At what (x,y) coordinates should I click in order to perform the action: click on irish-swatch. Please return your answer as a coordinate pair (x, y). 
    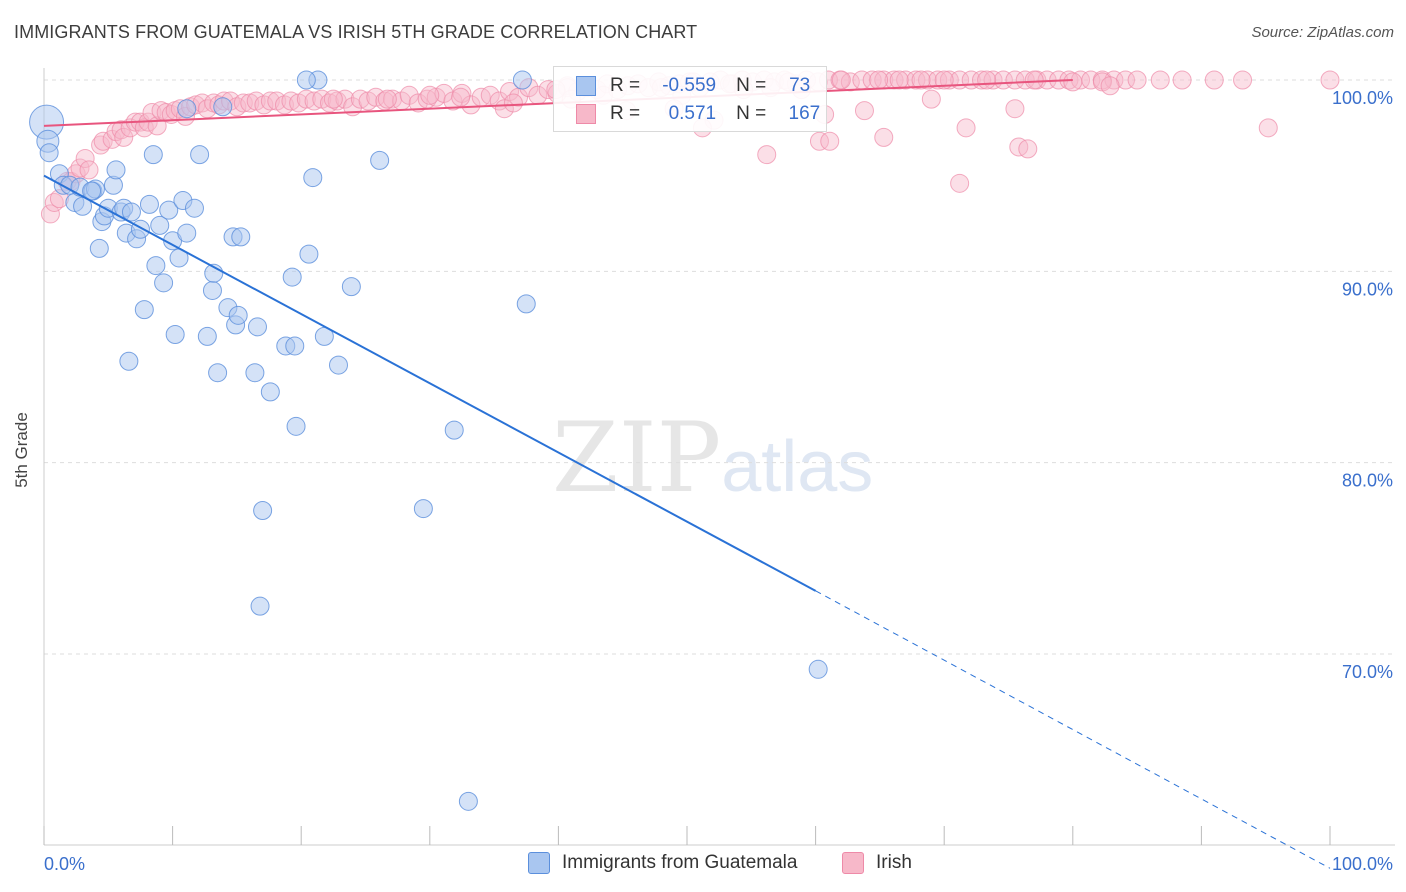
    Looking at the image, I should click on (586, 114).